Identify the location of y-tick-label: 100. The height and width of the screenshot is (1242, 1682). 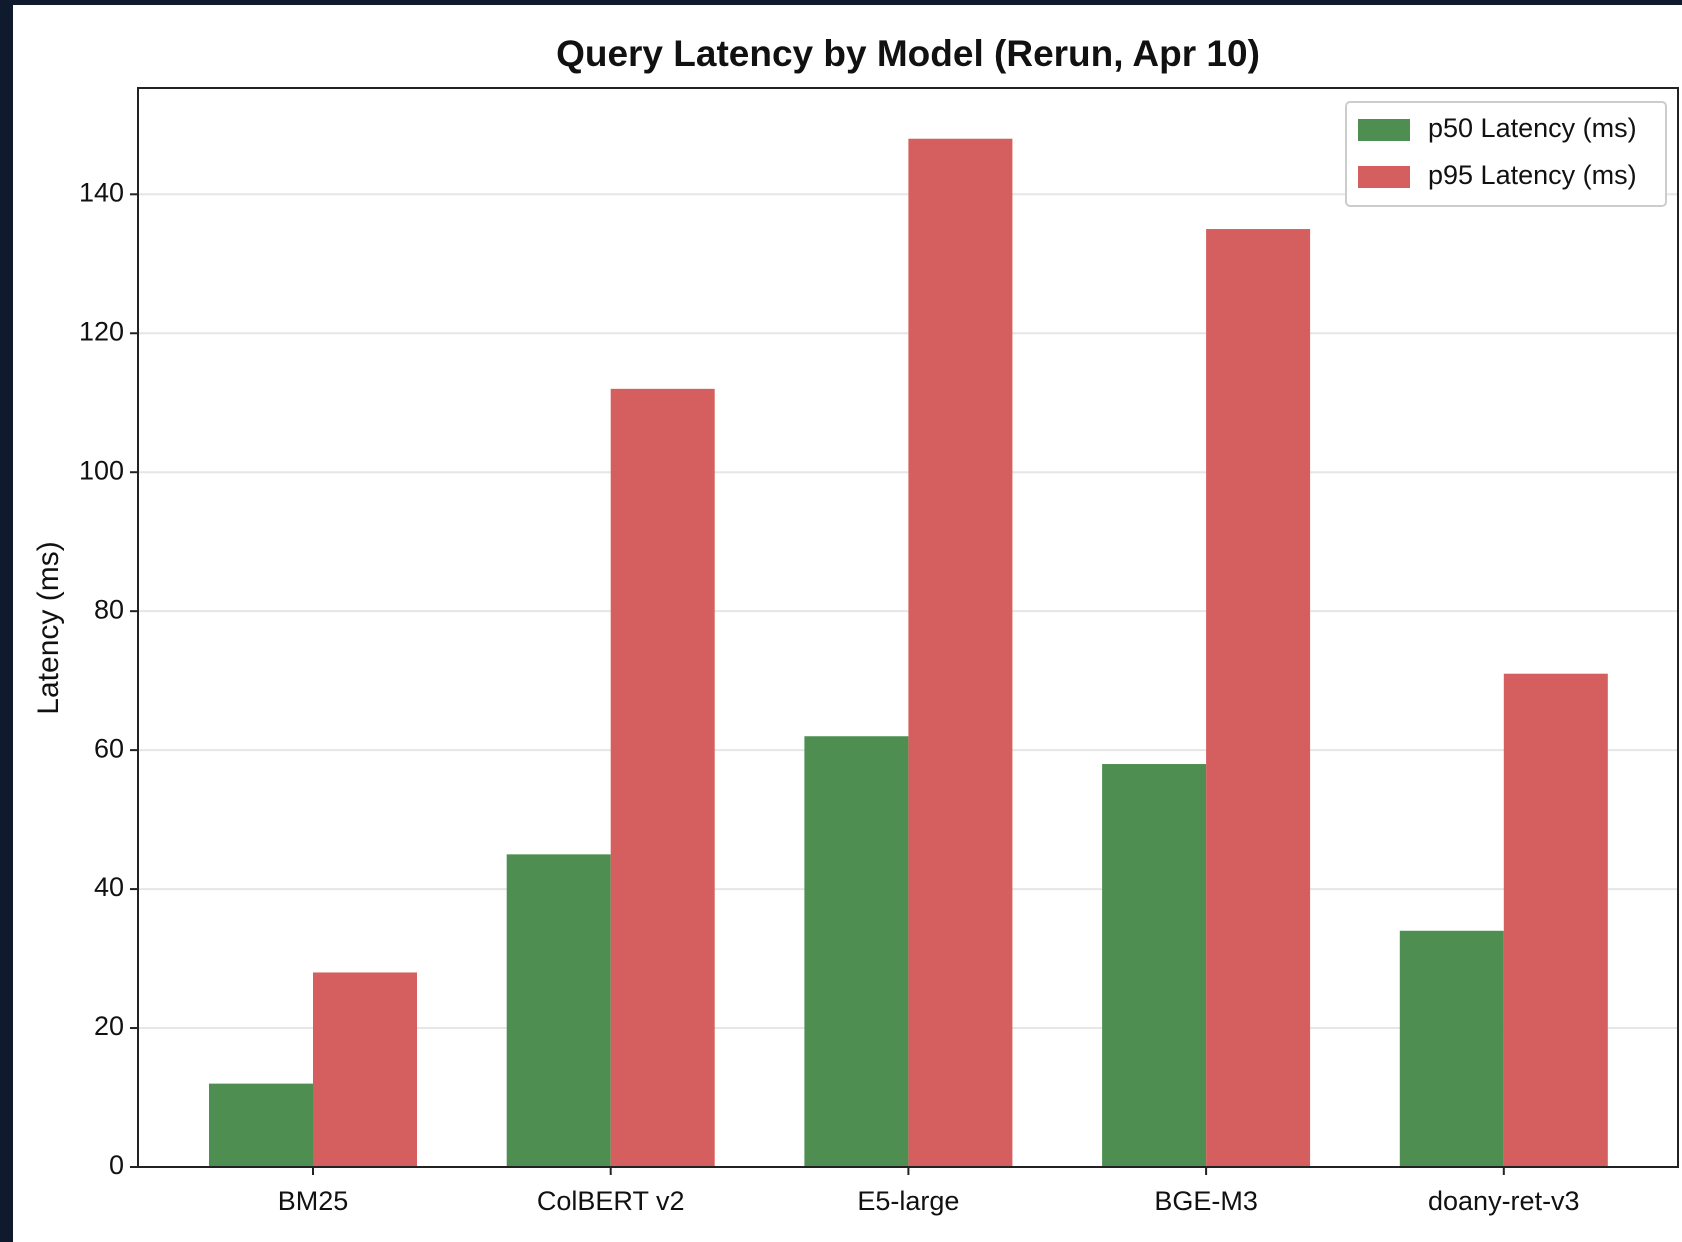
(101, 470).